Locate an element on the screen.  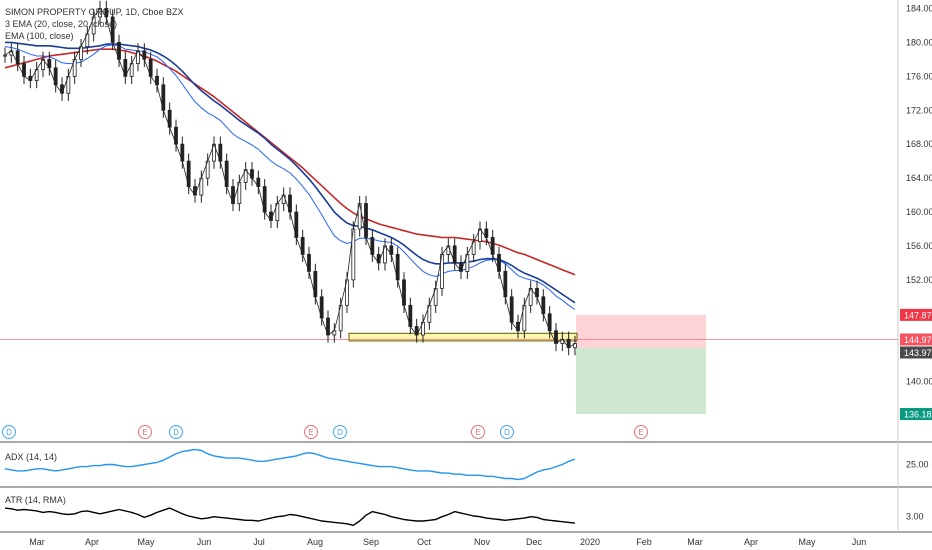
support-zone is located at coordinates (463, 337).